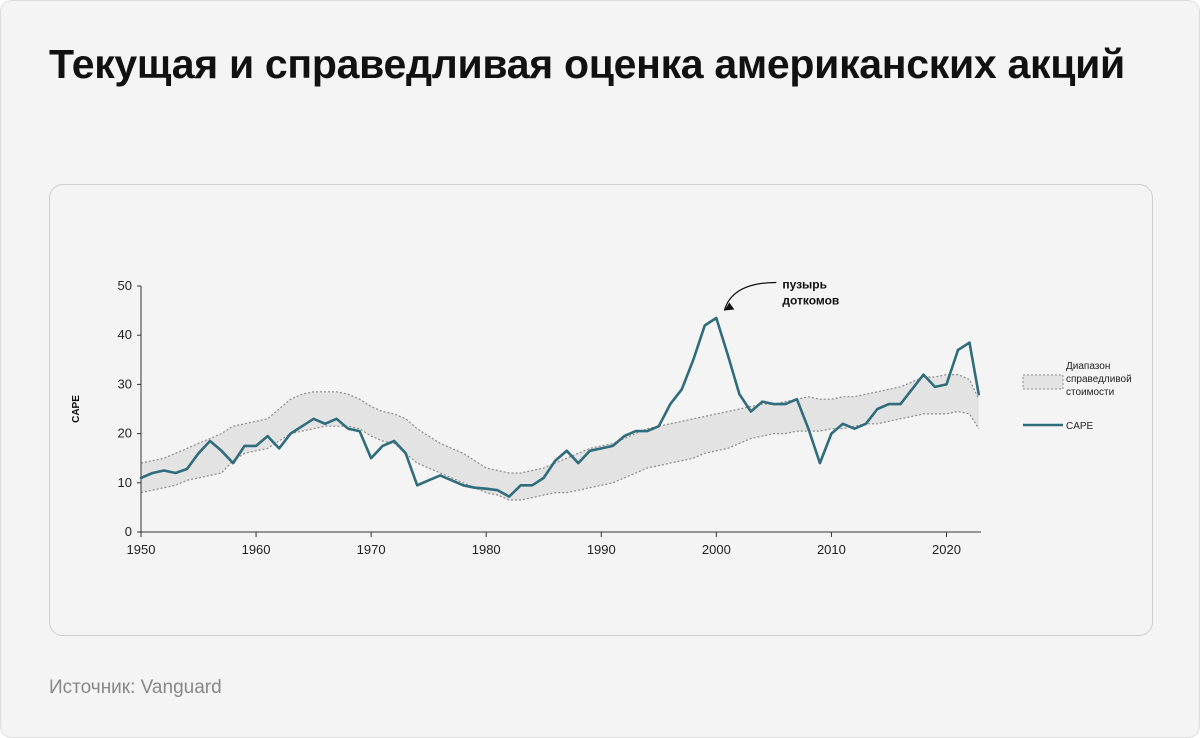 The image size is (1200, 738). What do you see at coordinates (76, 409) in the screenshot?
I see `y-axis-title: CAPE` at bounding box center [76, 409].